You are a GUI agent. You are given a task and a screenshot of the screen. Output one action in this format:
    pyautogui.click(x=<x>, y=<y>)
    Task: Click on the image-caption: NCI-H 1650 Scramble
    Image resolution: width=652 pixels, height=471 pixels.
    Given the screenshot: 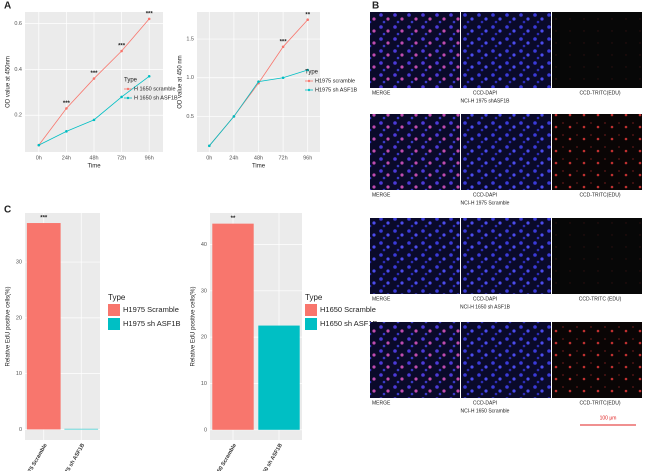 What is the action you would take?
    pyautogui.click(x=485, y=411)
    